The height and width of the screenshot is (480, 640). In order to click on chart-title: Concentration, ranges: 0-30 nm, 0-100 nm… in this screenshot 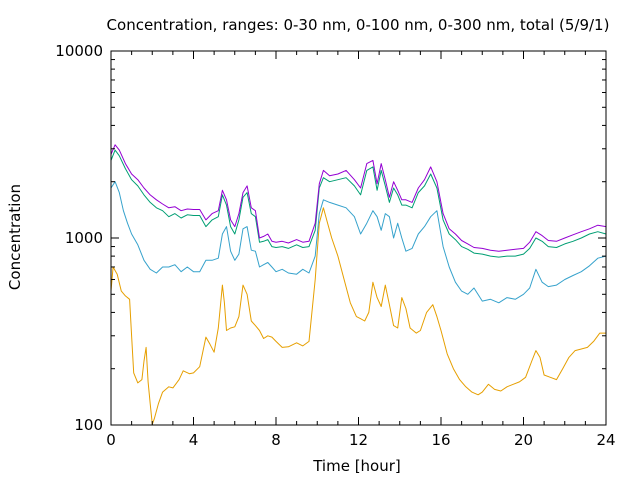, I will do `click(358, 25)`.